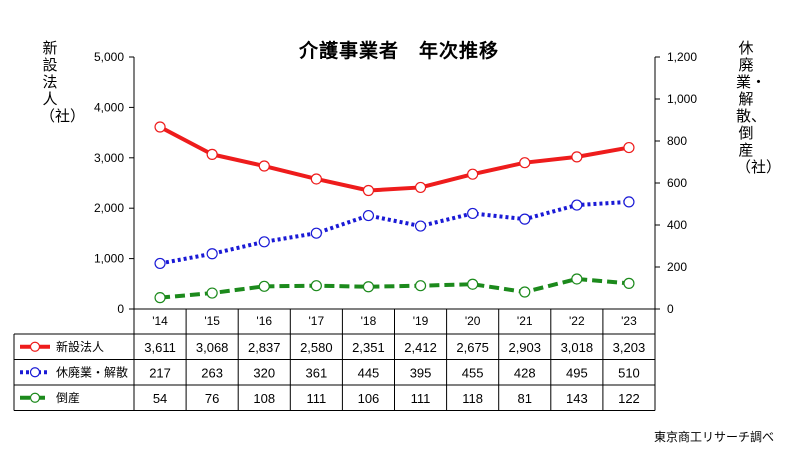  I want to click on legend-label-0: 新設法人, so click(80, 346).